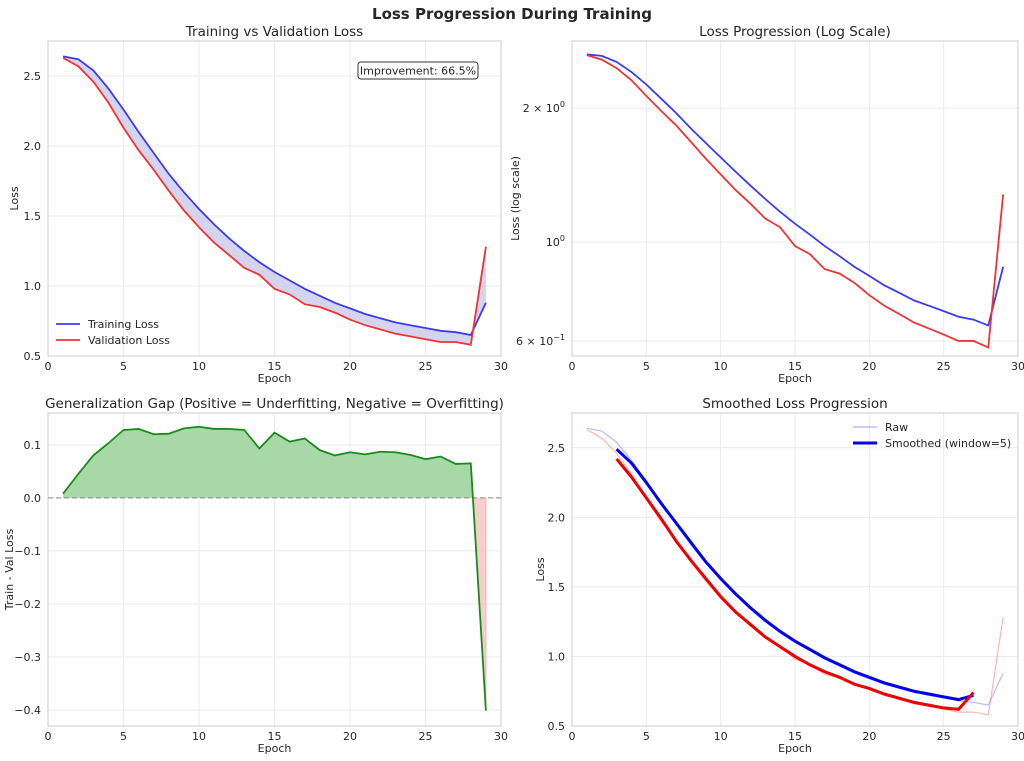 The width and height of the screenshot is (1024, 761). I want to click on chart-title: Training vs Validation Loss, so click(274, 32).